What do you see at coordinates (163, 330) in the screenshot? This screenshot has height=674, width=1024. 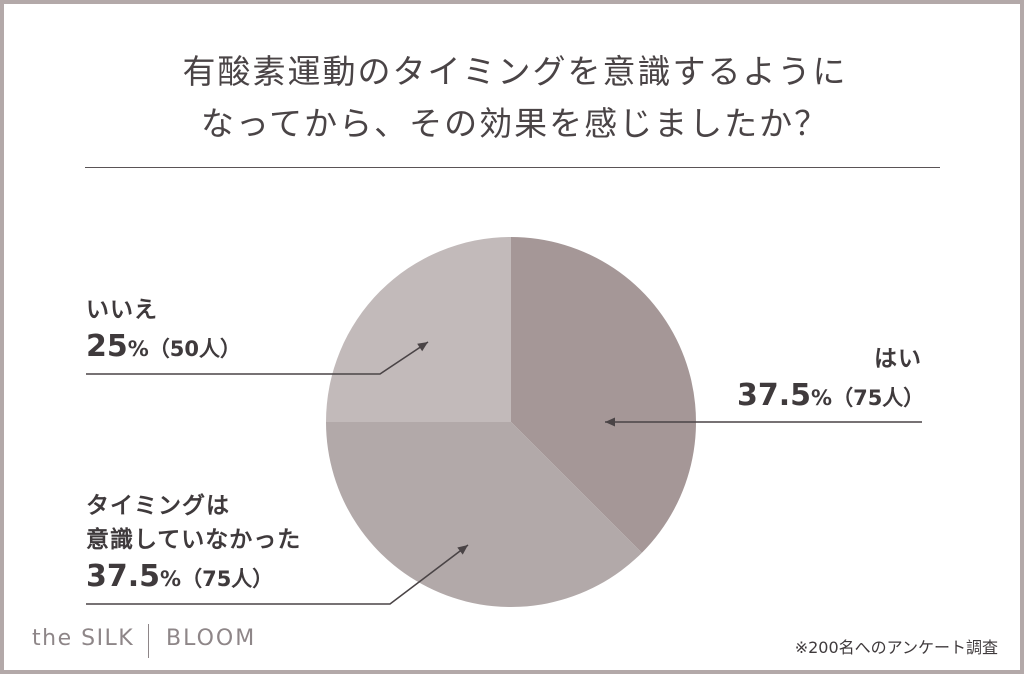 I see `slice-label-no: いいえ 25%（50人）` at bounding box center [163, 330].